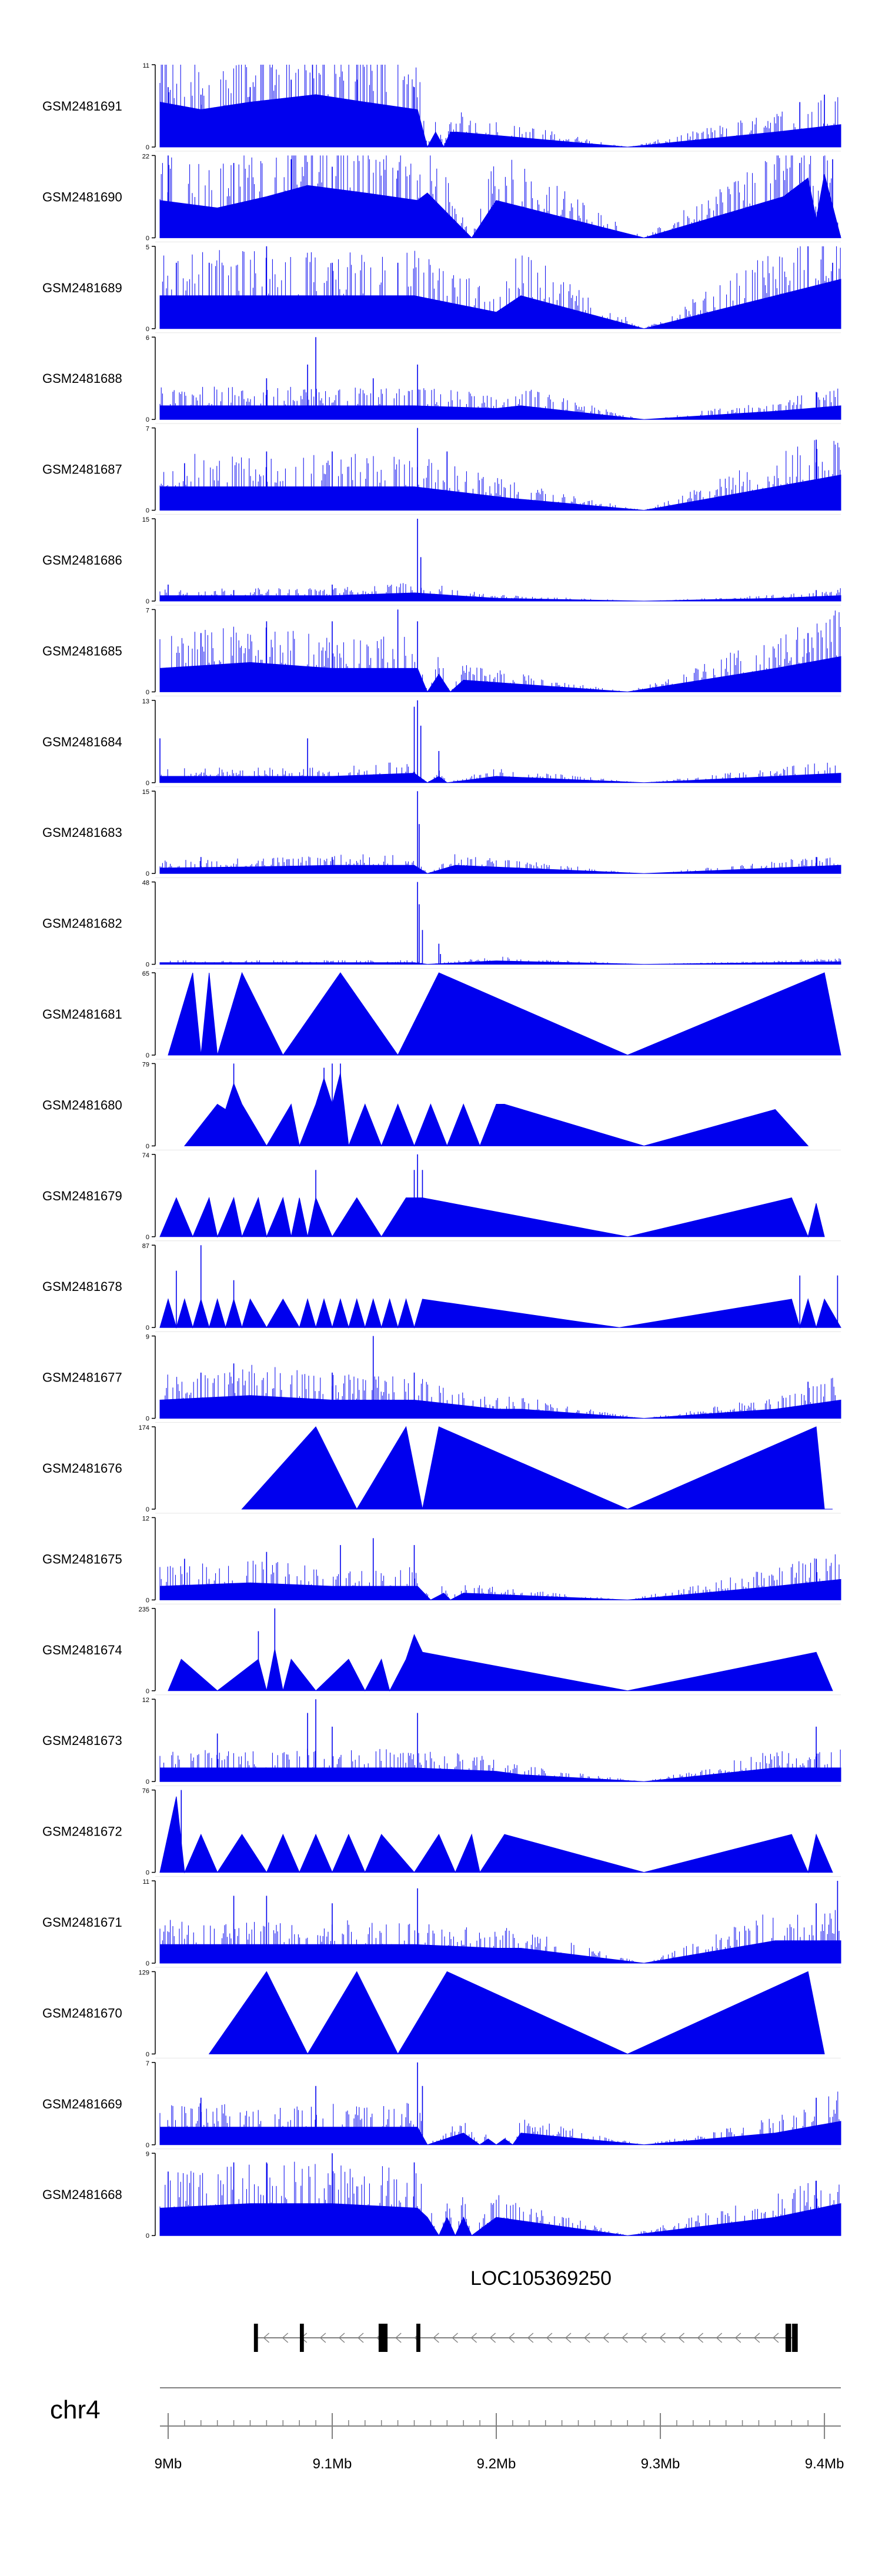 Image resolution: width=882 pixels, height=2576 pixels. I want to click on track-GSM2481679: GSM2481679 74 0, so click(441, 1197).